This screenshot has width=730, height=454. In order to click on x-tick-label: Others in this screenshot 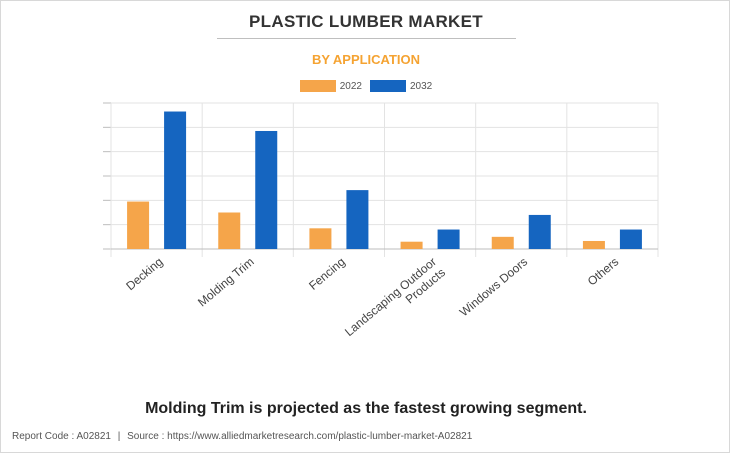, I will do `click(603, 272)`.